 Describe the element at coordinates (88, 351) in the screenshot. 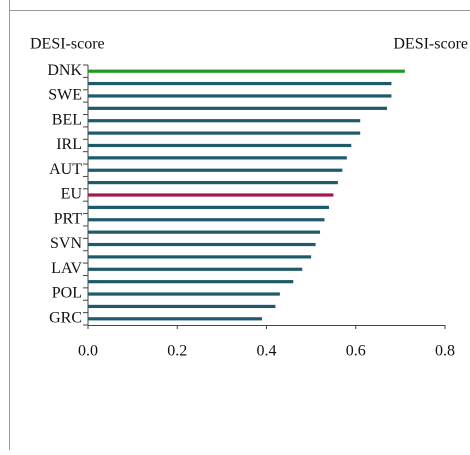

I see `x-tick-label: 0.0` at that location.